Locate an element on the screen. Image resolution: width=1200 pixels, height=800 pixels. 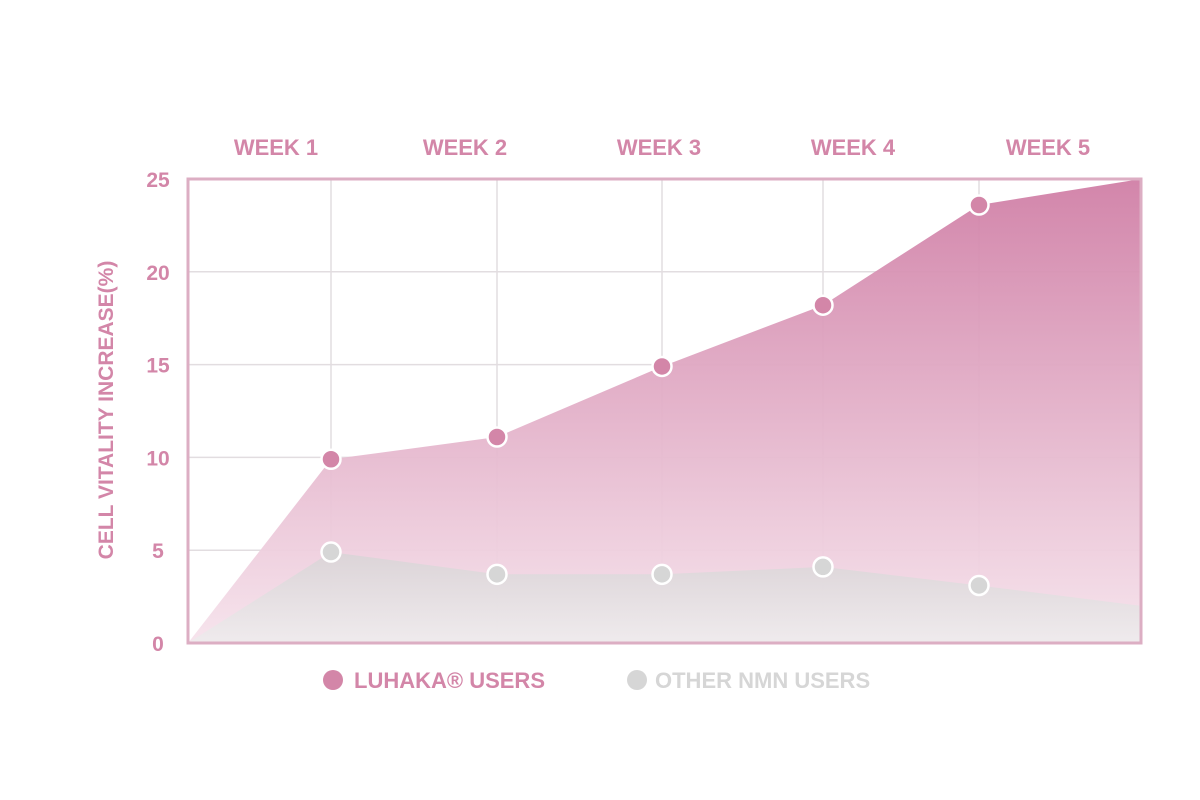
legend-label-primary: LUHAKA® USERS is located at coordinates (449, 680).